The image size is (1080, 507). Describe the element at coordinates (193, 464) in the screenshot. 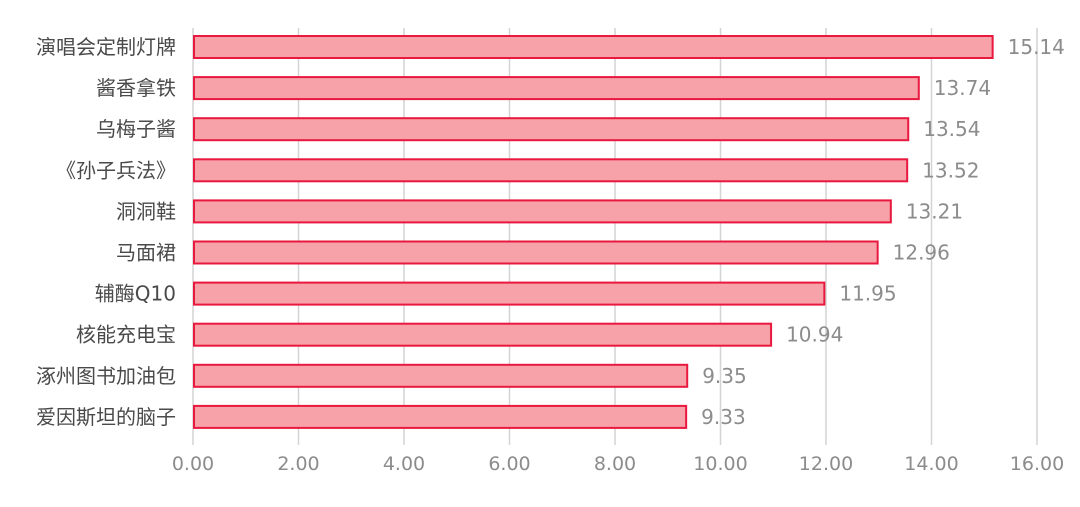

I see `x-tick-label: 0.00` at that location.